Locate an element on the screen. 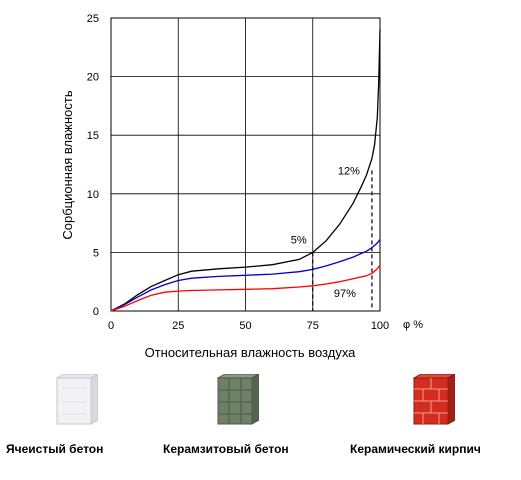 The height and width of the screenshot is (480, 521). y-tick-label: 20 is located at coordinates (93, 78).